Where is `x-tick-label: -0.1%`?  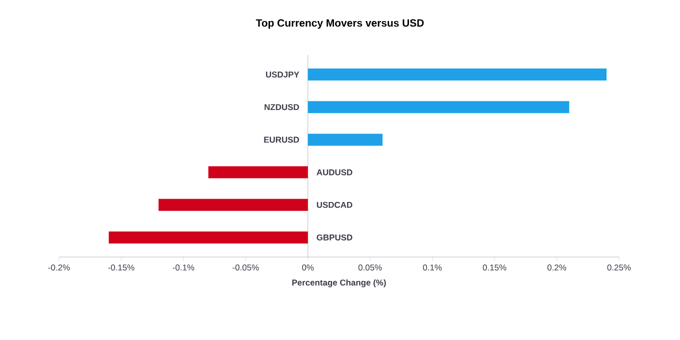 x-tick-label: -0.1% is located at coordinates (183, 267).